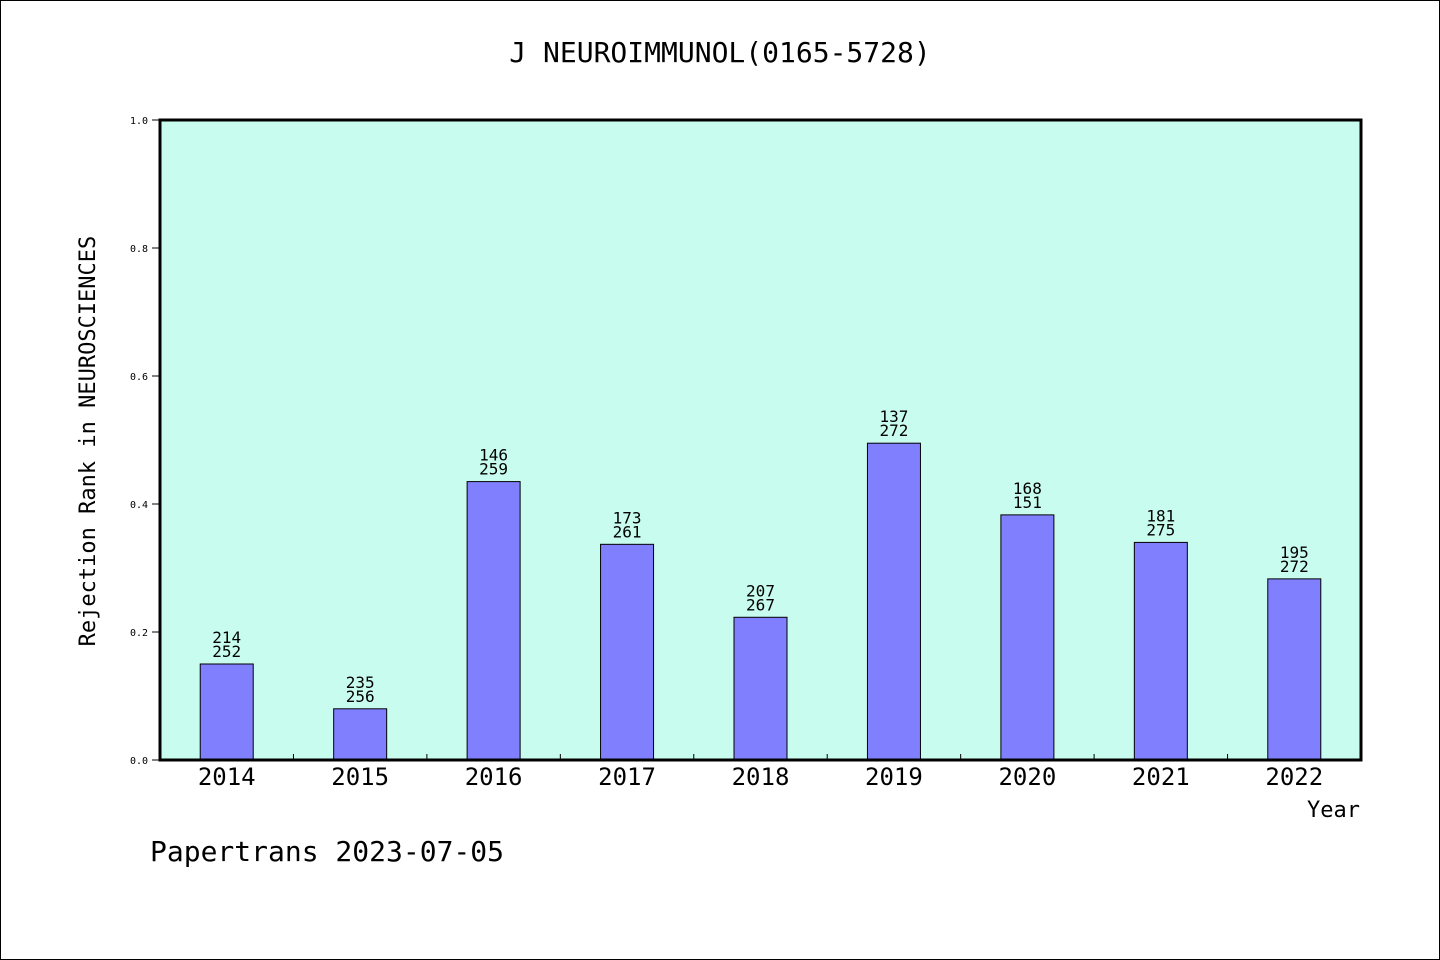  What do you see at coordinates (327, 851) in the screenshot?
I see `footer-watermark: Papertrans 2023-07-05` at bounding box center [327, 851].